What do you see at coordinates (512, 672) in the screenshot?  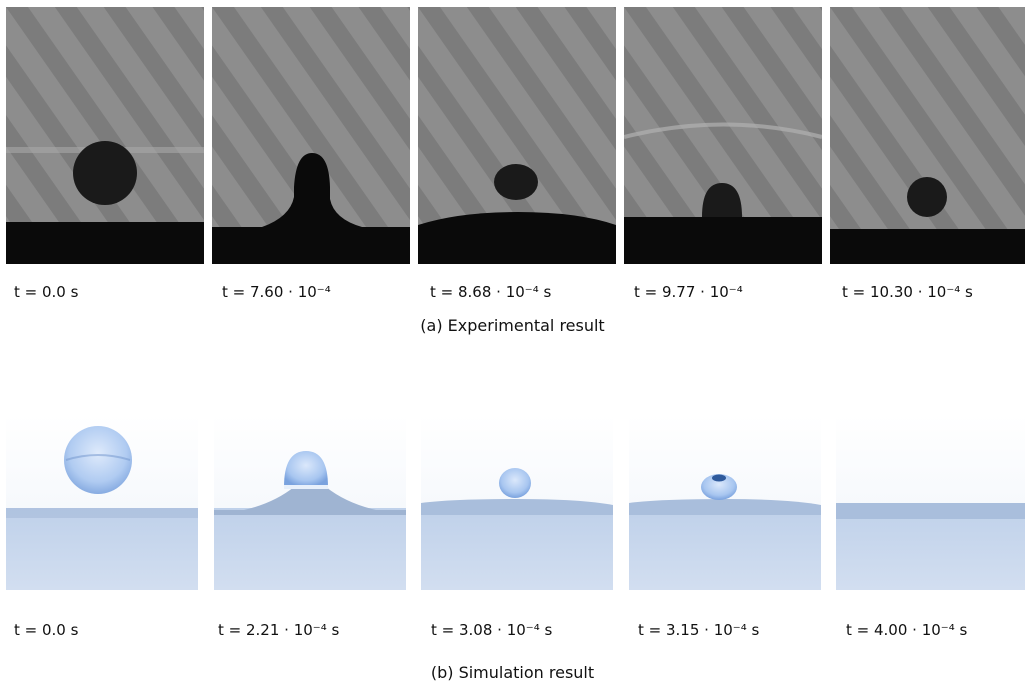 I see `simulation-caption: (b) Simulation result` at bounding box center [512, 672].